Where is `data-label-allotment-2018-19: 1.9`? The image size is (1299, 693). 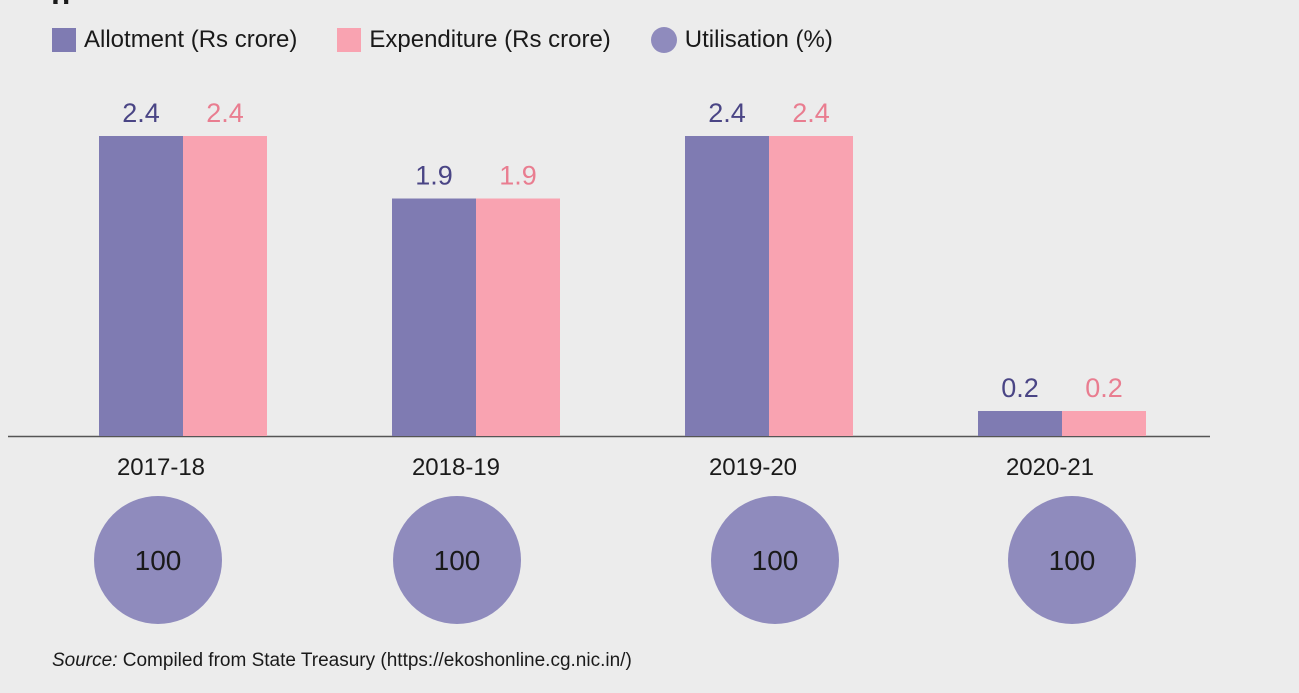 data-label-allotment-2018-19: 1.9 is located at coordinates (434, 176).